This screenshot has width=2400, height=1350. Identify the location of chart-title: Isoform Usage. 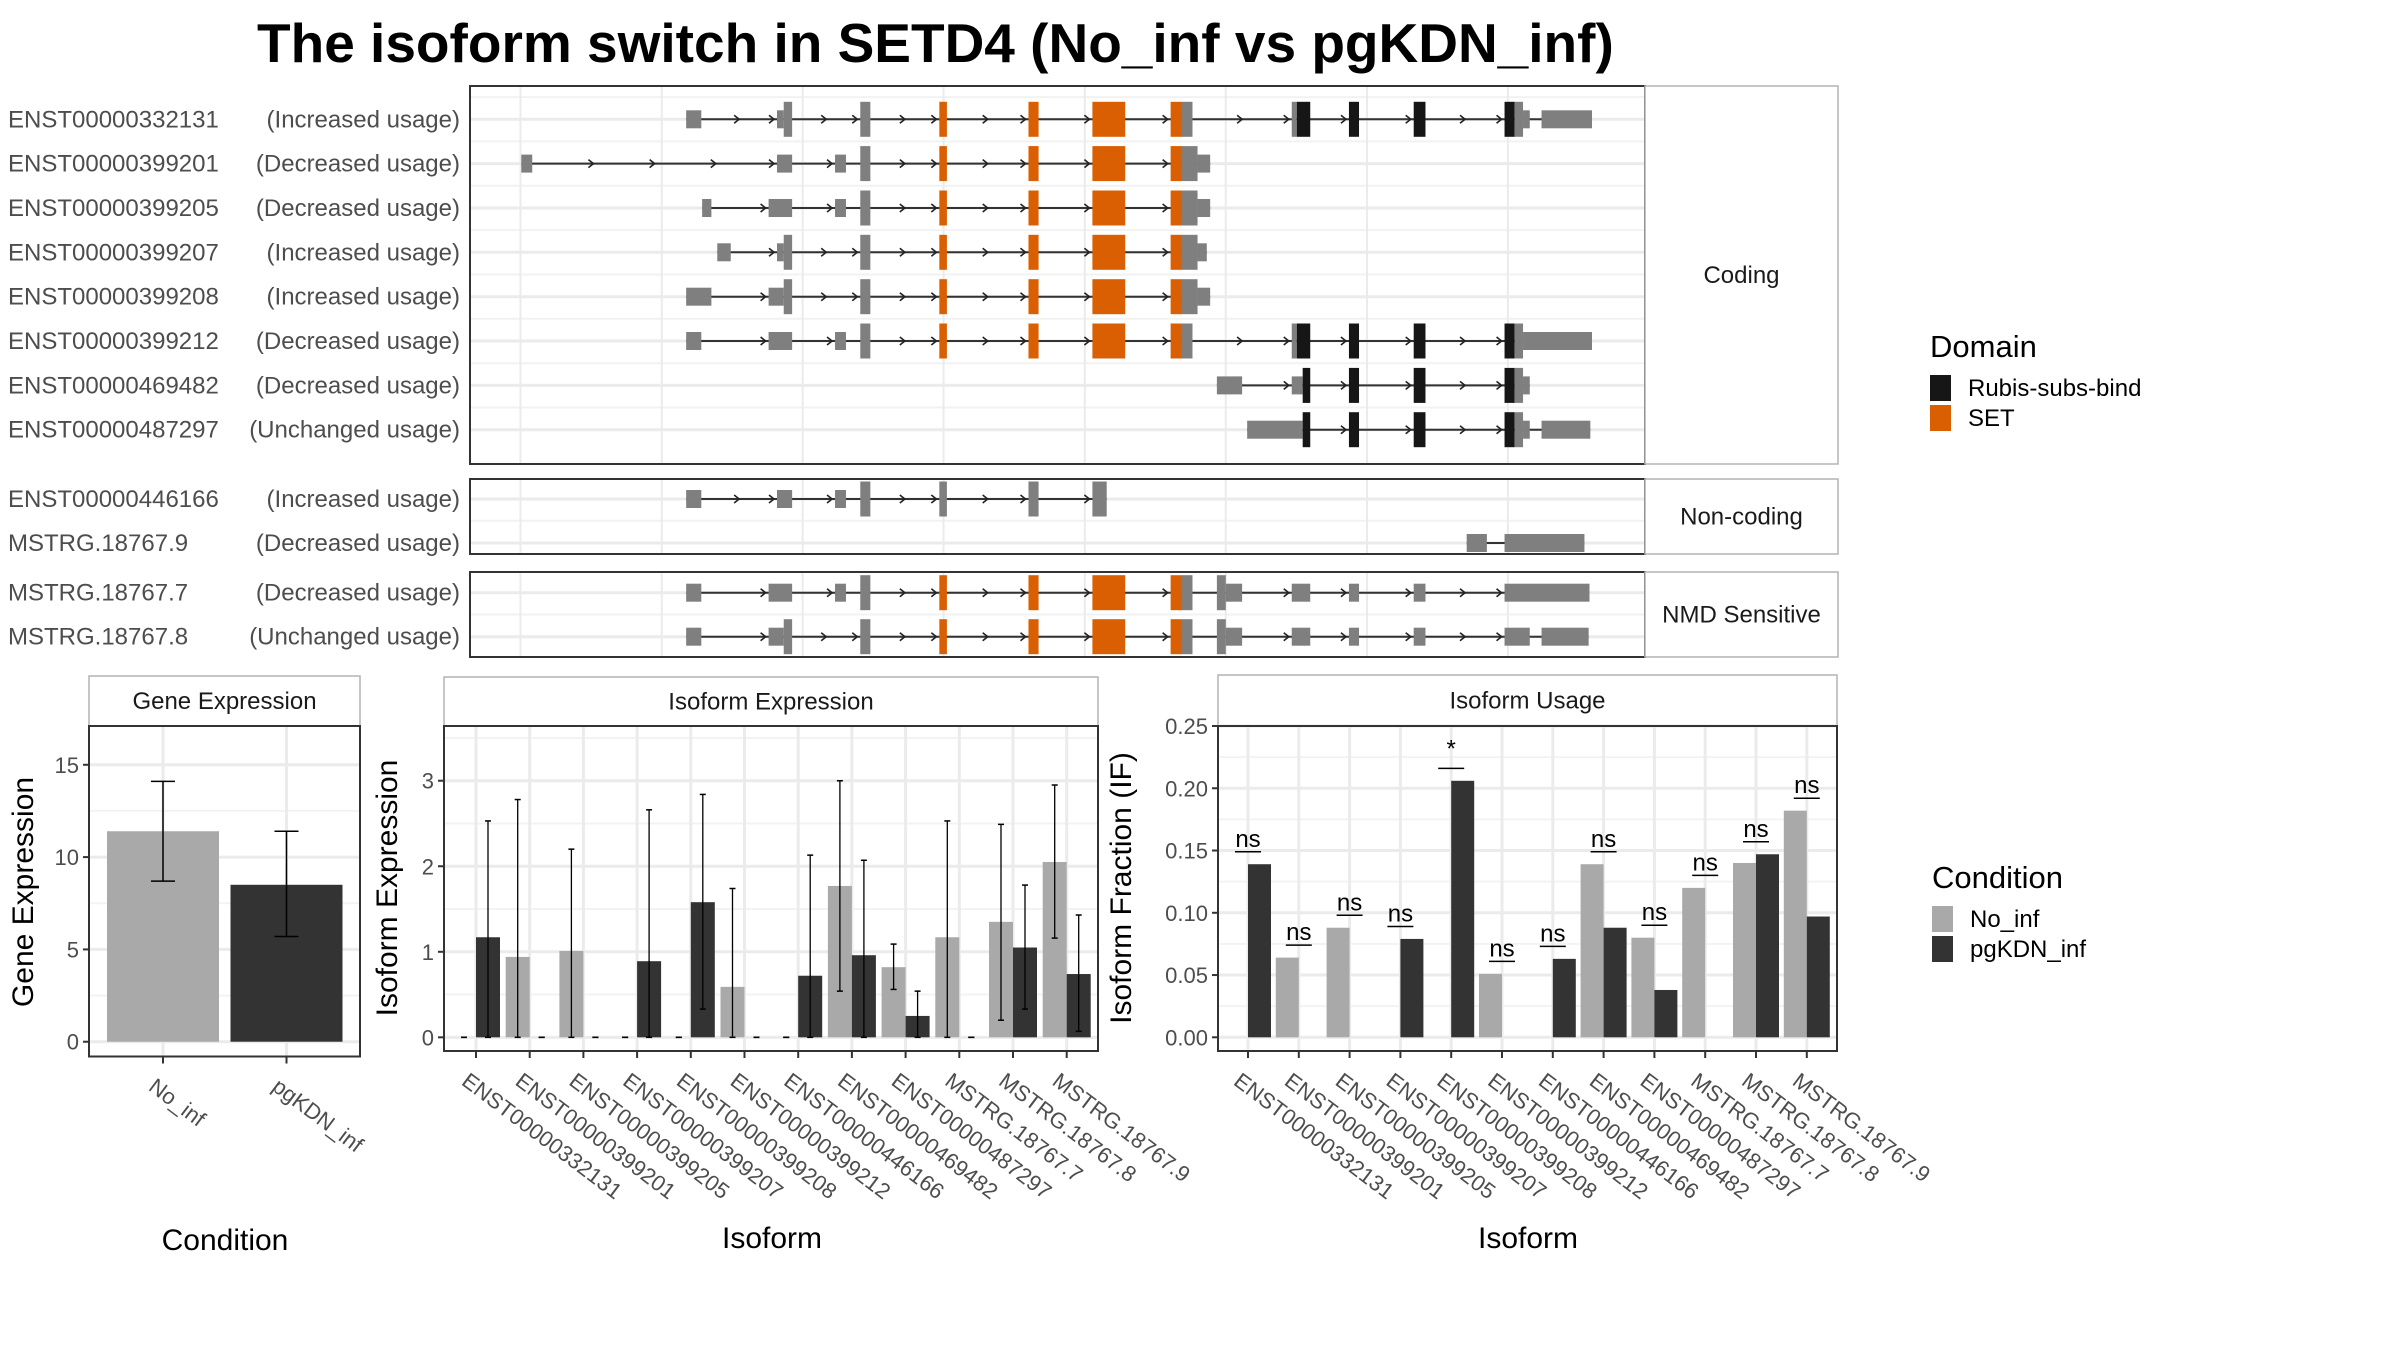
(1527, 701).